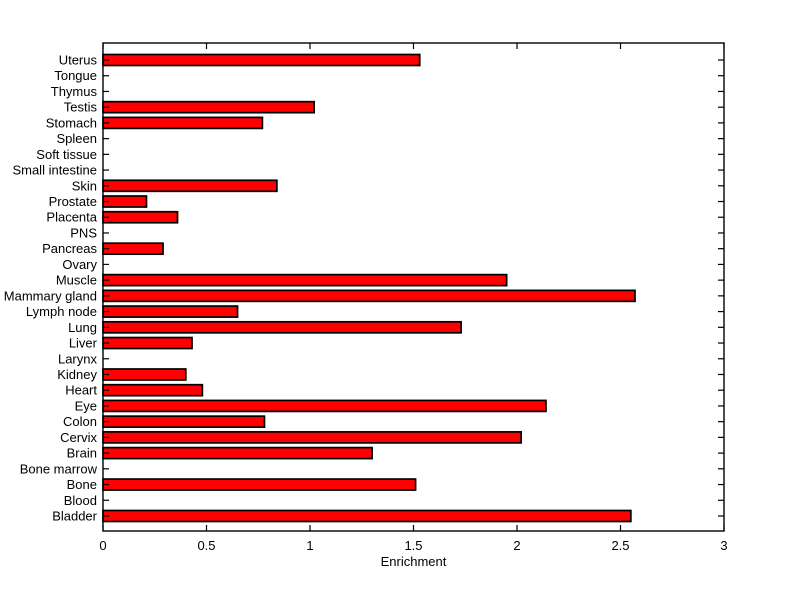 The image size is (800, 599). Describe the element at coordinates (82, 453) in the screenshot. I see `category-label-brain: Brain` at that location.